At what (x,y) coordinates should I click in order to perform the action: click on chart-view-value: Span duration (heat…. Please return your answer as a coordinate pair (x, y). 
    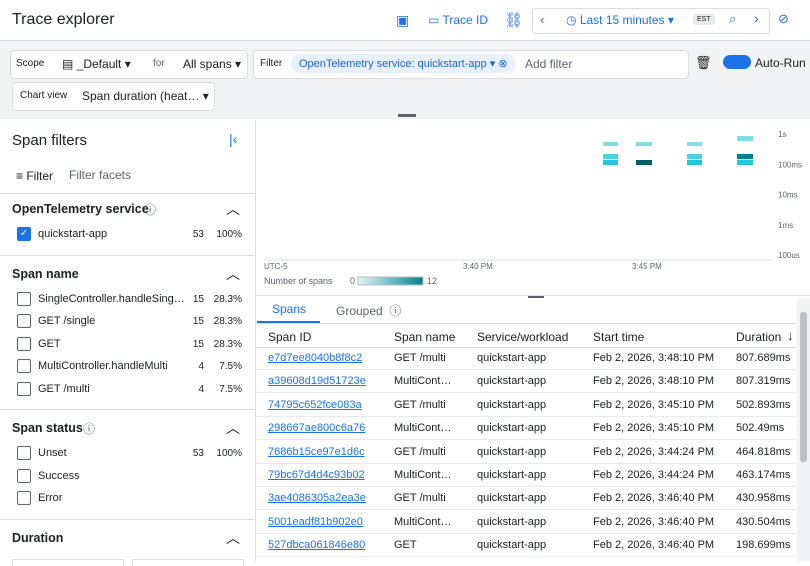
    Looking at the image, I should click on (141, 96).